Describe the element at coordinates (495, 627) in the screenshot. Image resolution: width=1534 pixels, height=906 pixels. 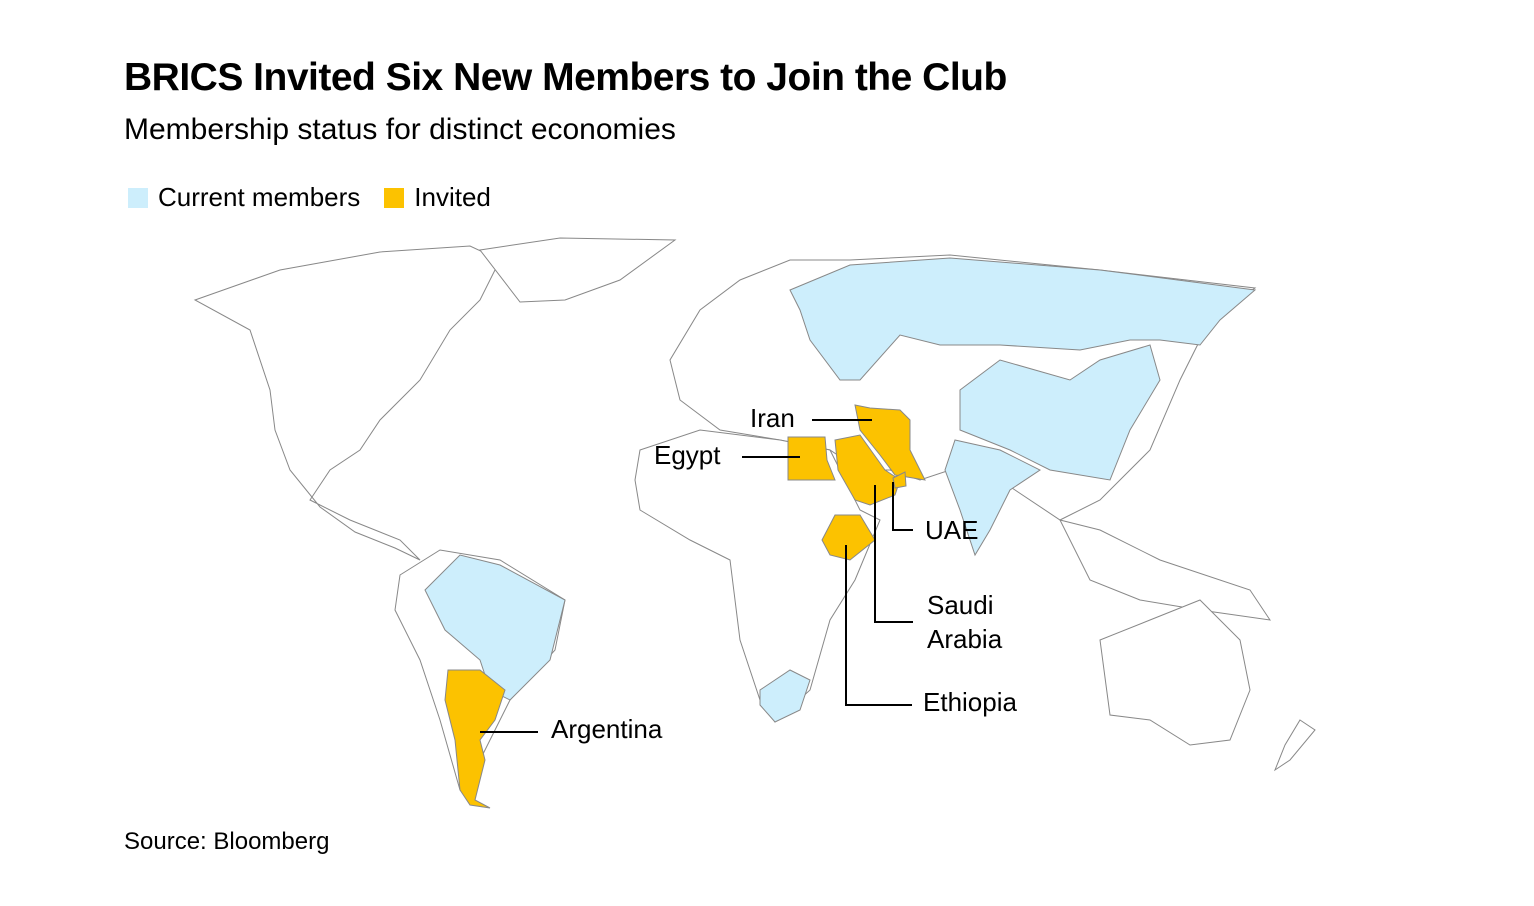
I see `brazil` at that location.